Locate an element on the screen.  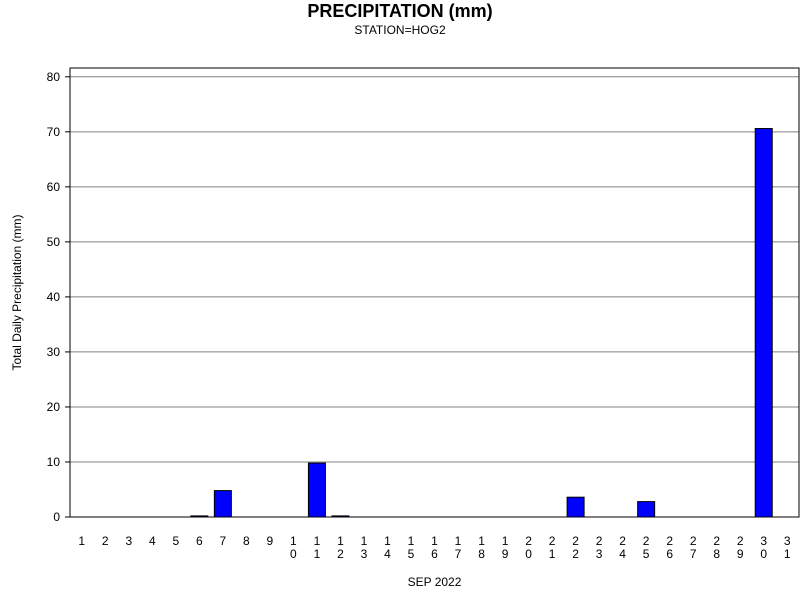
y-tick-label: 10 is located at coordinates (54, 462).